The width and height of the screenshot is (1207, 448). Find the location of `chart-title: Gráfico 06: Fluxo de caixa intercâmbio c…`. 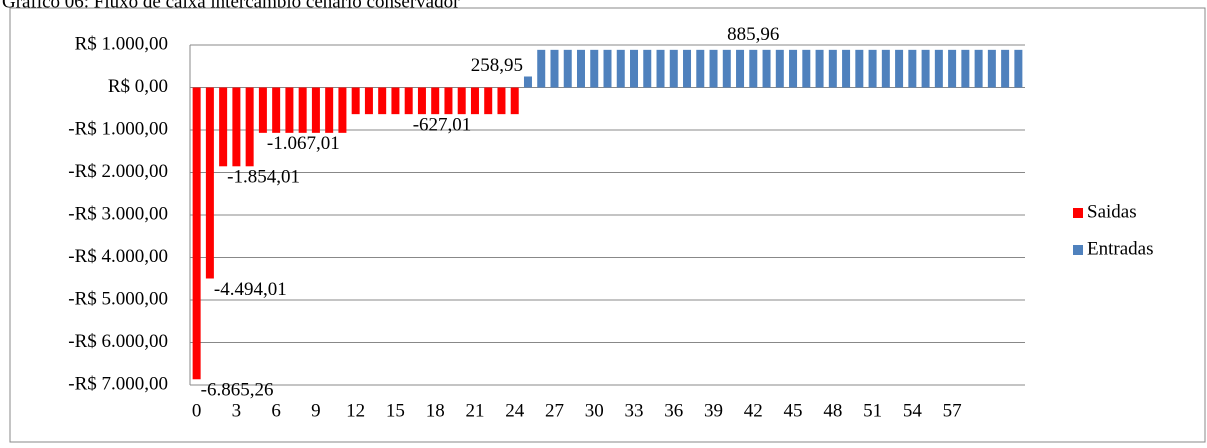

chart-title: Gráfico 06: Fluxo de caixa intercâmbio c… is located at coordinates (231, 6).